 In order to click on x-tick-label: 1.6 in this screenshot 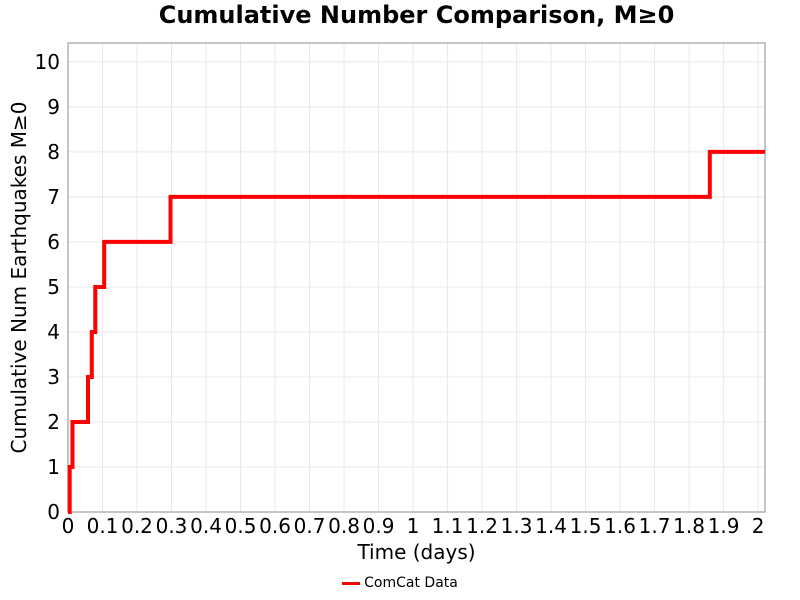, I will do `click(620, 526)`.